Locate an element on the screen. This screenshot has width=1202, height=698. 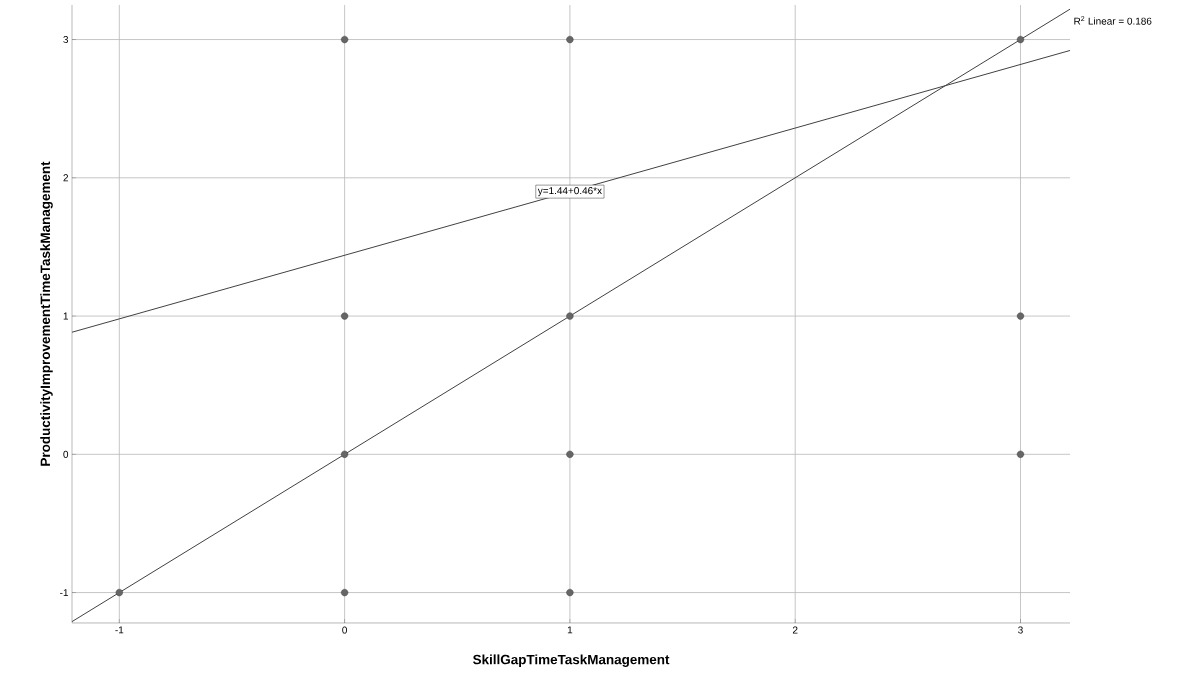
y-tick-label: 3 is located at coordinates (66, 40).